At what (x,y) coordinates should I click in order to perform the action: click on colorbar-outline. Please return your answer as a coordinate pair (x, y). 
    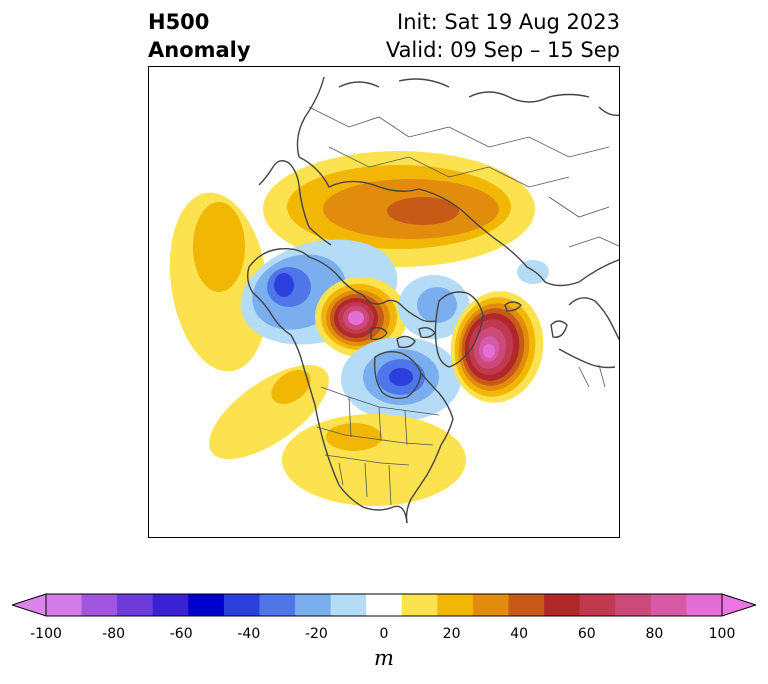
    Looking at the image, I should click on (384, 605).